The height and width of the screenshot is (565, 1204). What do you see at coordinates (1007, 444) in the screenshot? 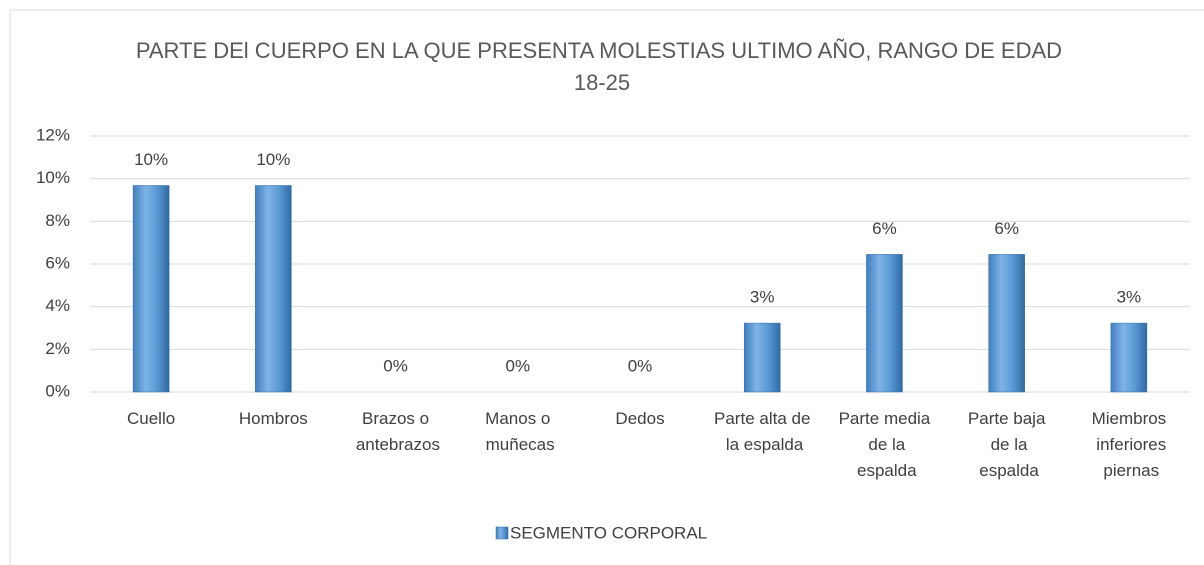
I see `x-tick-label: Parte baja de la espalda` at bounding box center [1007, 444].